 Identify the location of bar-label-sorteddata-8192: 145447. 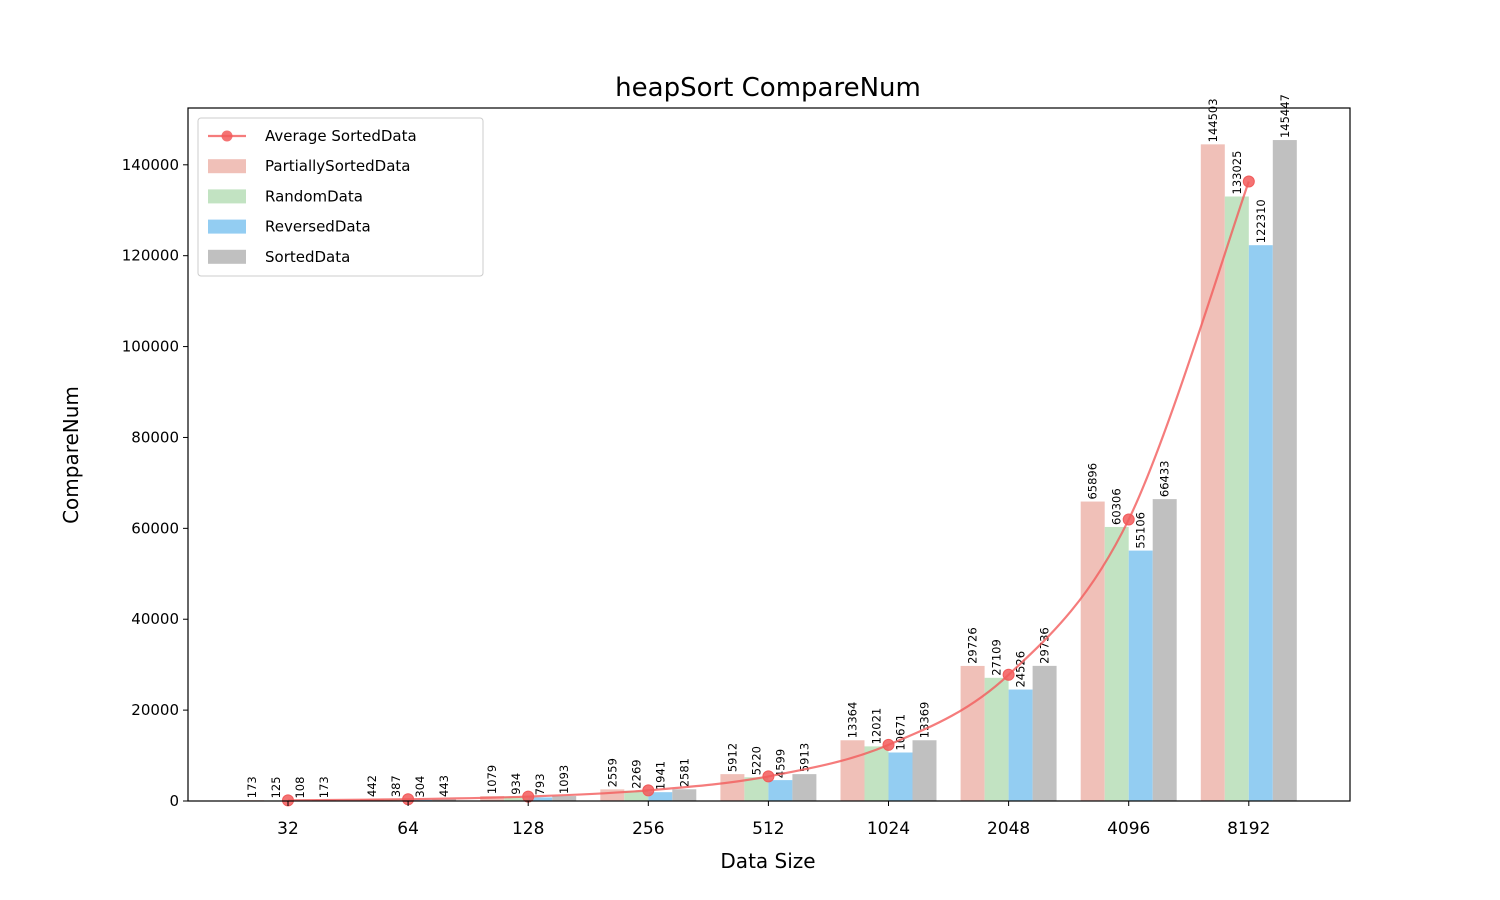
(1285, 116).